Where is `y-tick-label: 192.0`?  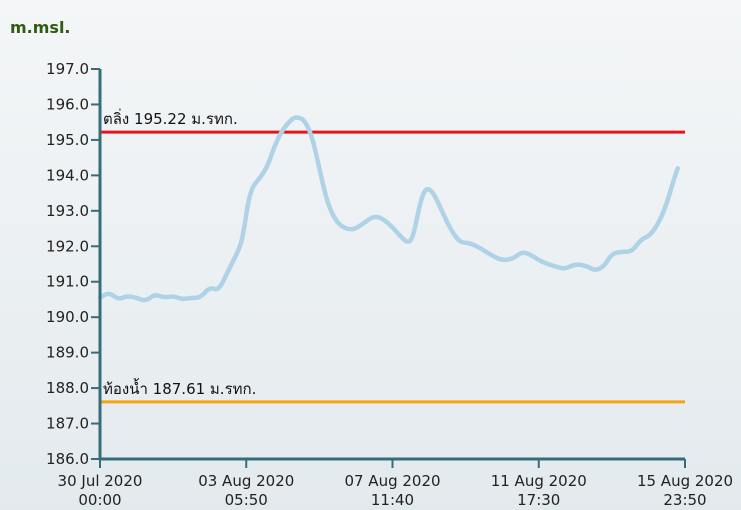
y-tick-label: 192.0 is located at coordinates (67, 246).